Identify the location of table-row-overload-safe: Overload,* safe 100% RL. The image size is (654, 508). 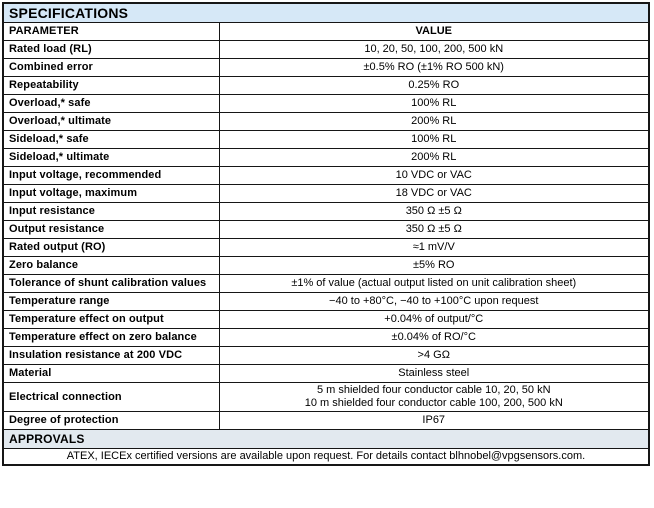
(326, 103).